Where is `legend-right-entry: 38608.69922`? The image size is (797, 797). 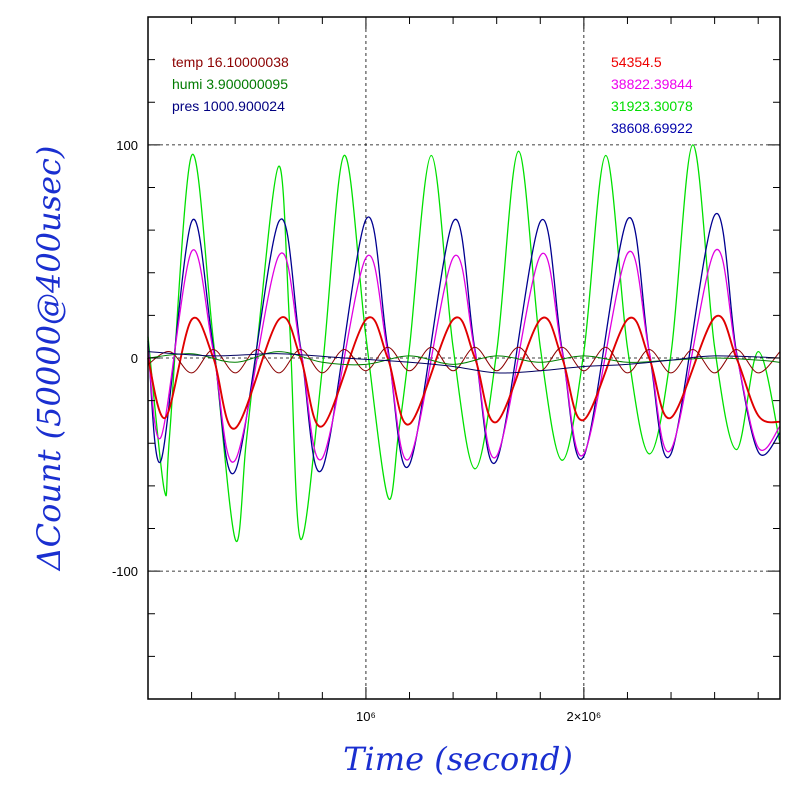 legend-right-entry: 38608.69922 is located at coordinates (652, 128).